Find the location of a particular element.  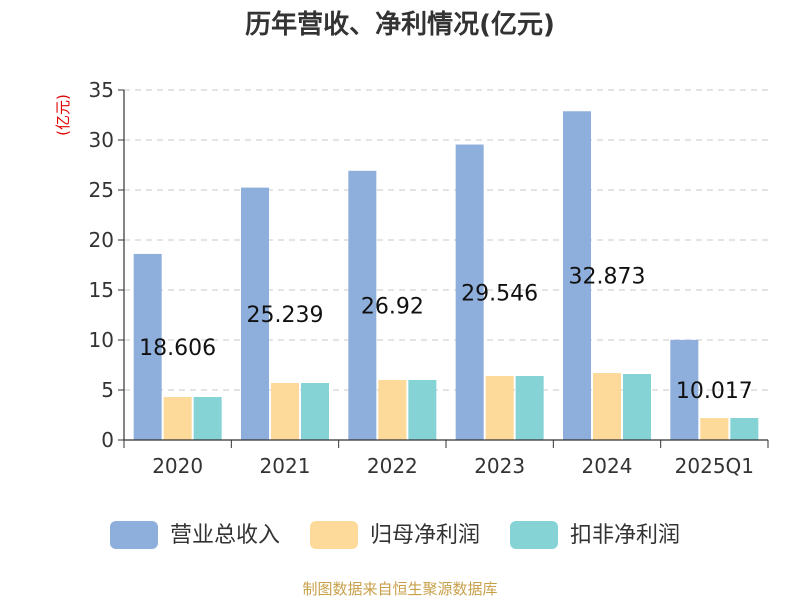

data-label: 25.239 is located at coordinates (285, 315).